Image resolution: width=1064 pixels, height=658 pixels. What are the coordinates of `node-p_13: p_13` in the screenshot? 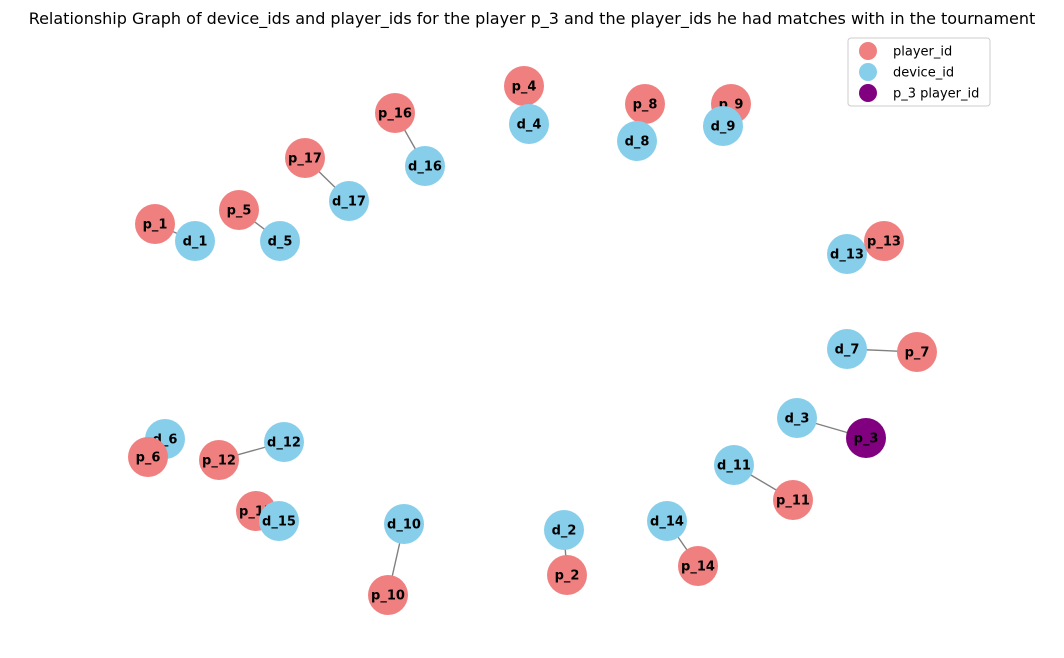 It's located at (884, 241).